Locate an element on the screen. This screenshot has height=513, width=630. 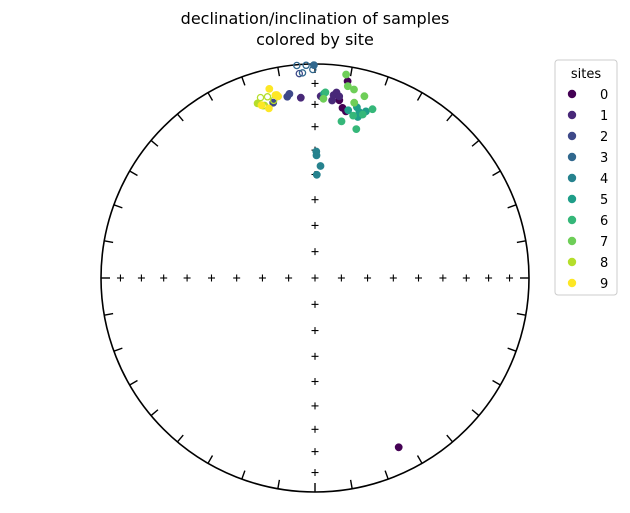
legend-label-site-2: 2 is located at coordinates (604, 137).